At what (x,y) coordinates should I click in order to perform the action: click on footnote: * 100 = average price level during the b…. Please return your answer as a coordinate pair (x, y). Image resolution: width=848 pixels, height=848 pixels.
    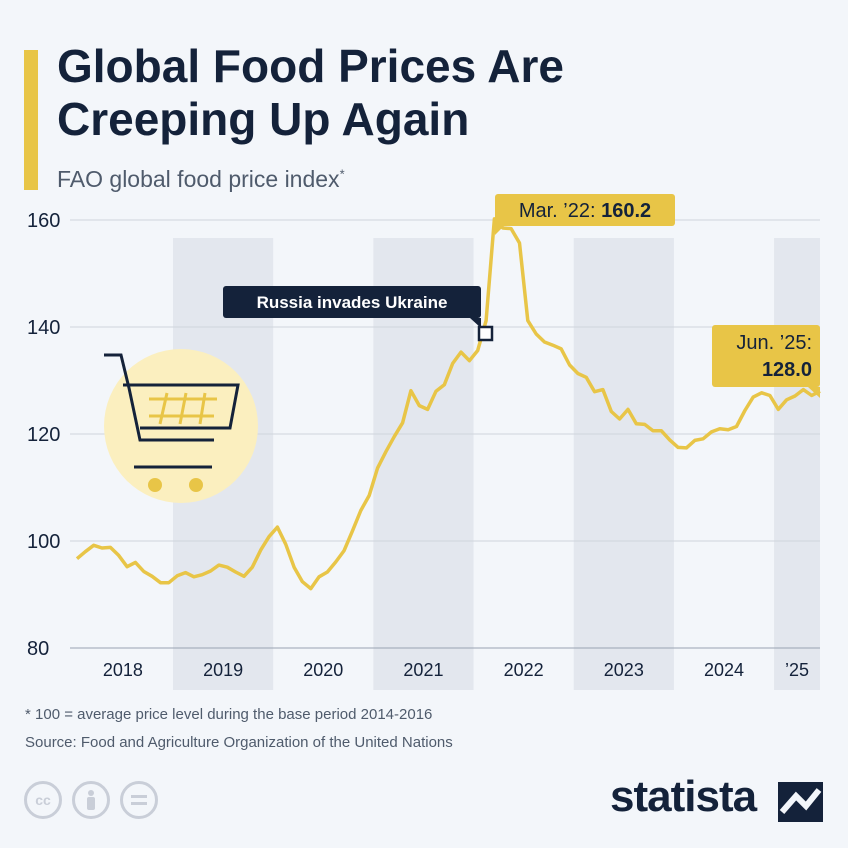
    Looking at the image, I should click on (229, 714).